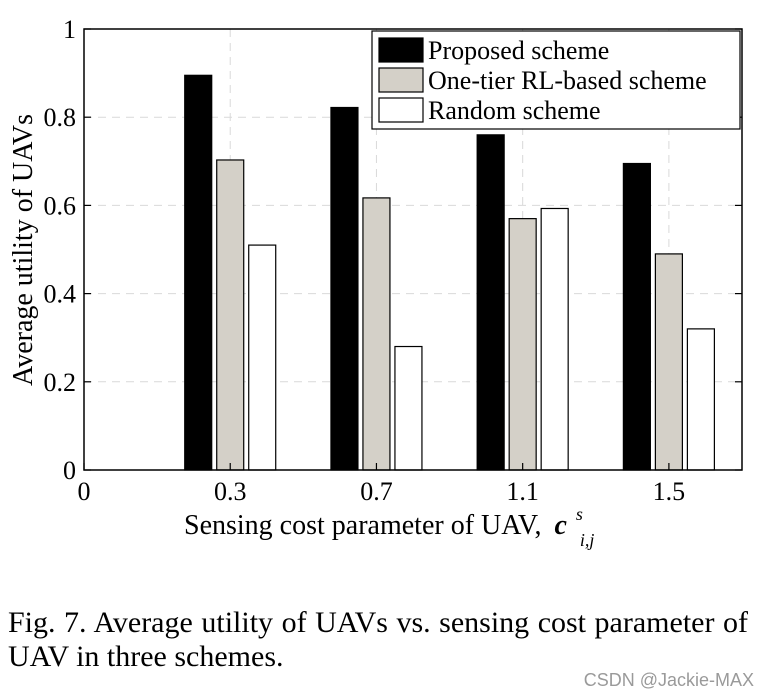 Image resolution: width=768 pixels, height=698 pixels. What do you see at coordinates (362, 525) in the screenshot?
I see `x-axis-label-text: Sensing cost parameter of UAV,` at bounding box center [362, 525].